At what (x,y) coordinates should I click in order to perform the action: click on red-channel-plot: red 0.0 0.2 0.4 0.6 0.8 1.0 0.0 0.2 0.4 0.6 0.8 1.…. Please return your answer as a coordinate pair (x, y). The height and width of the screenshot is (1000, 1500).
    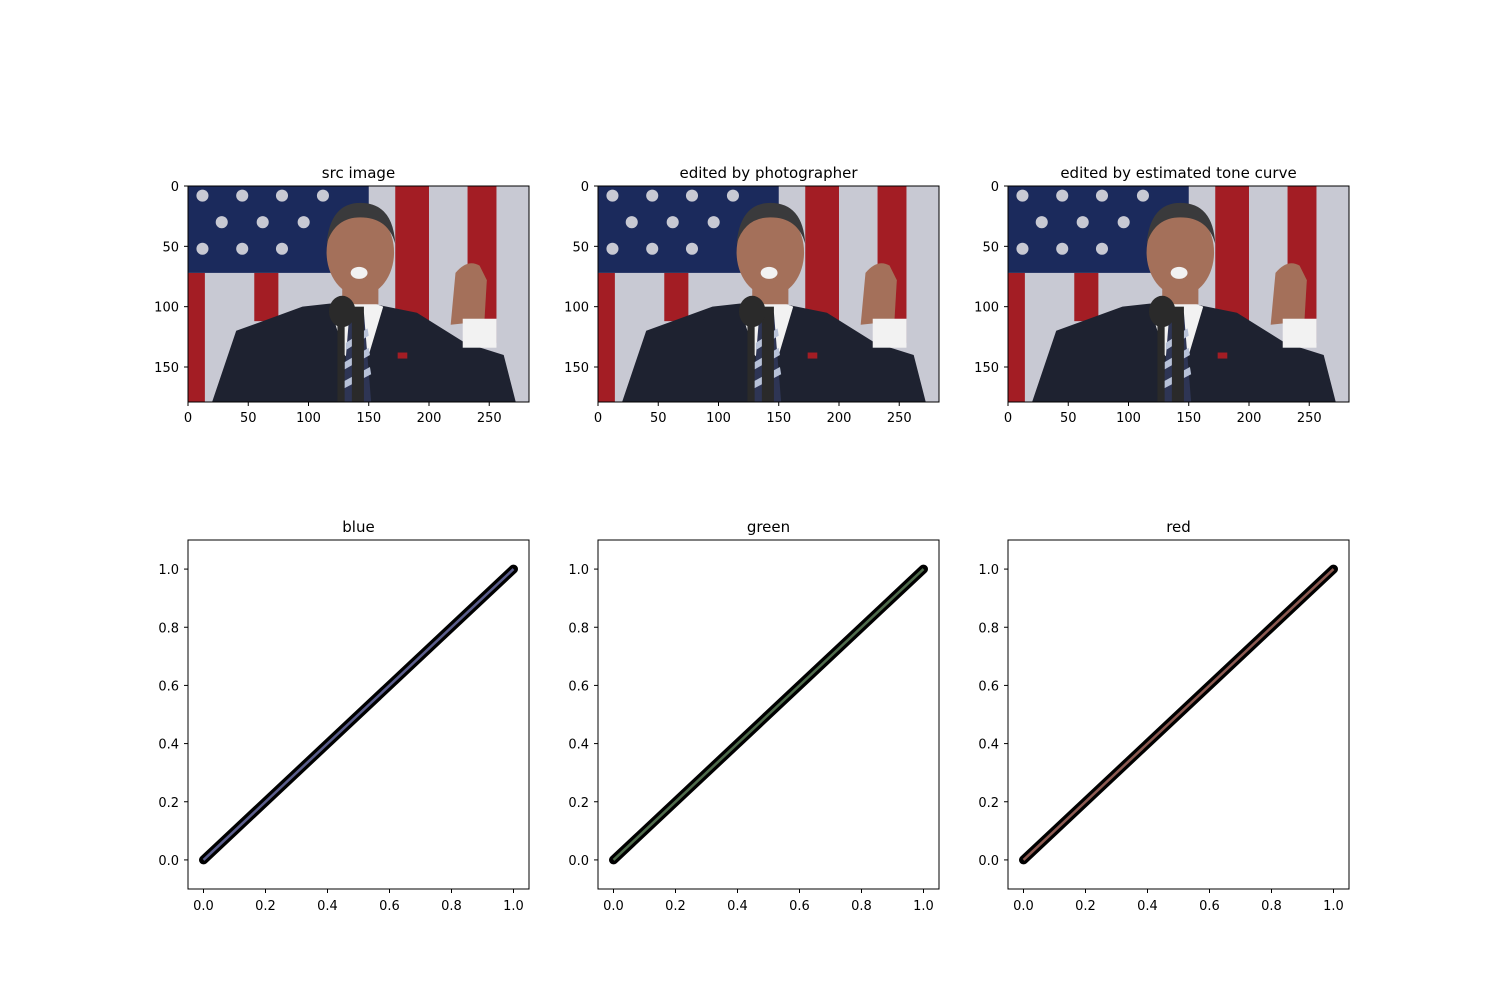
    Looking at the image, I should click on (1164, 716).